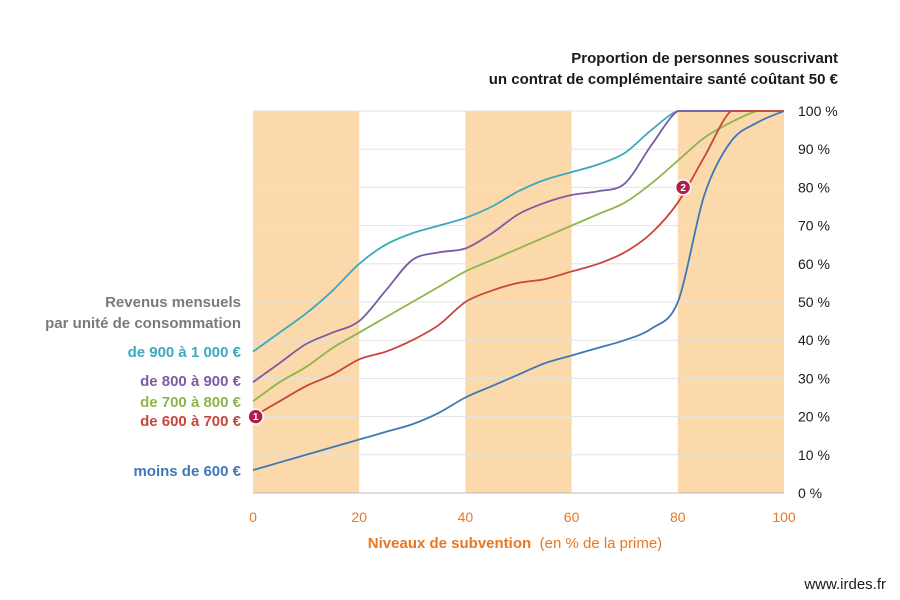 This screenshot has width=900, height=600. I want to click on x-tick-label: 40, so click(466, 517).